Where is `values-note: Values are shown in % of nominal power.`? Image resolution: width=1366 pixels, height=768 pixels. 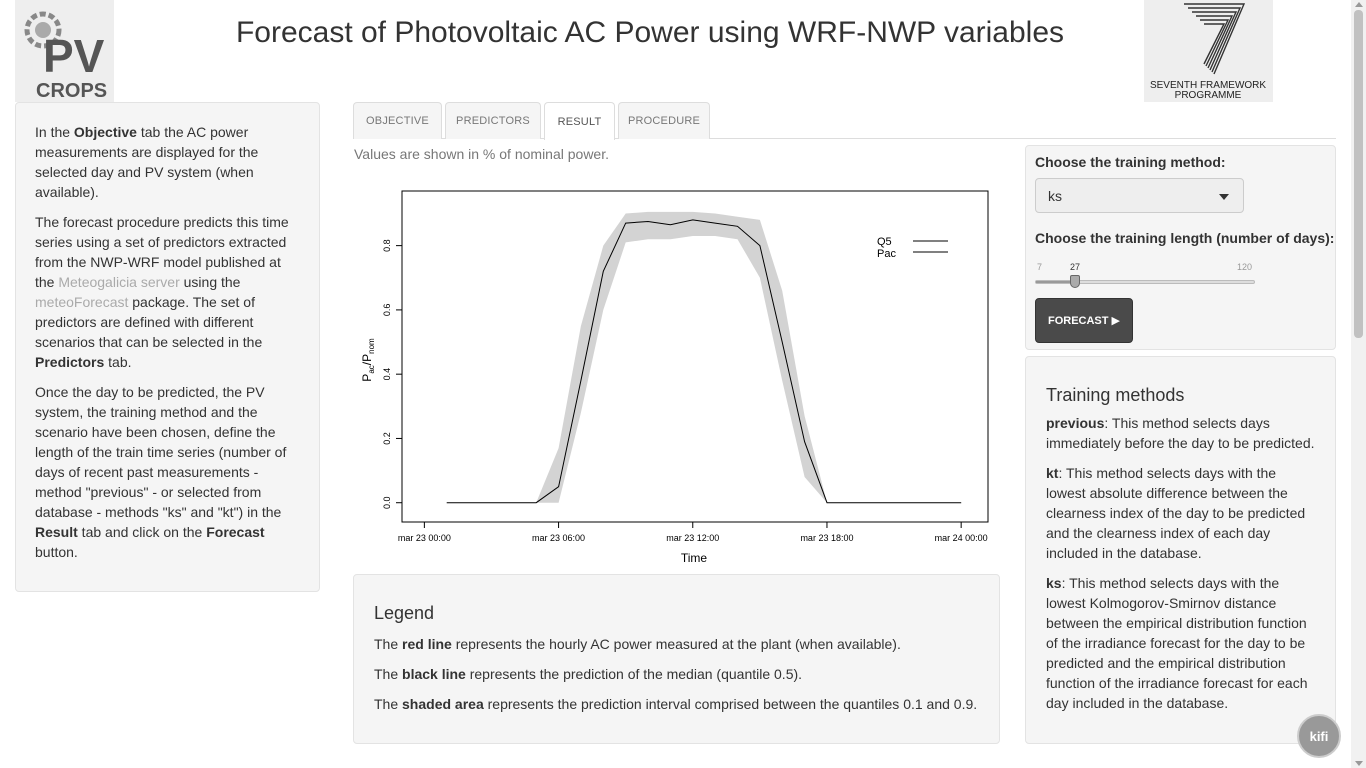
values-note: Values are shown in % of nominal power. is located at coordinates (481, 154).